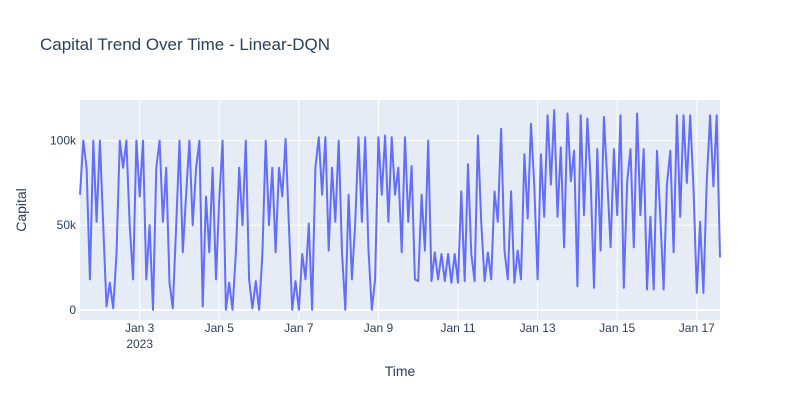 This screenshot has height=400, width=800. Describe the element at coordinates (299, 328) in the screenshot. I see `x-tick-label: Jan 7` at that location.